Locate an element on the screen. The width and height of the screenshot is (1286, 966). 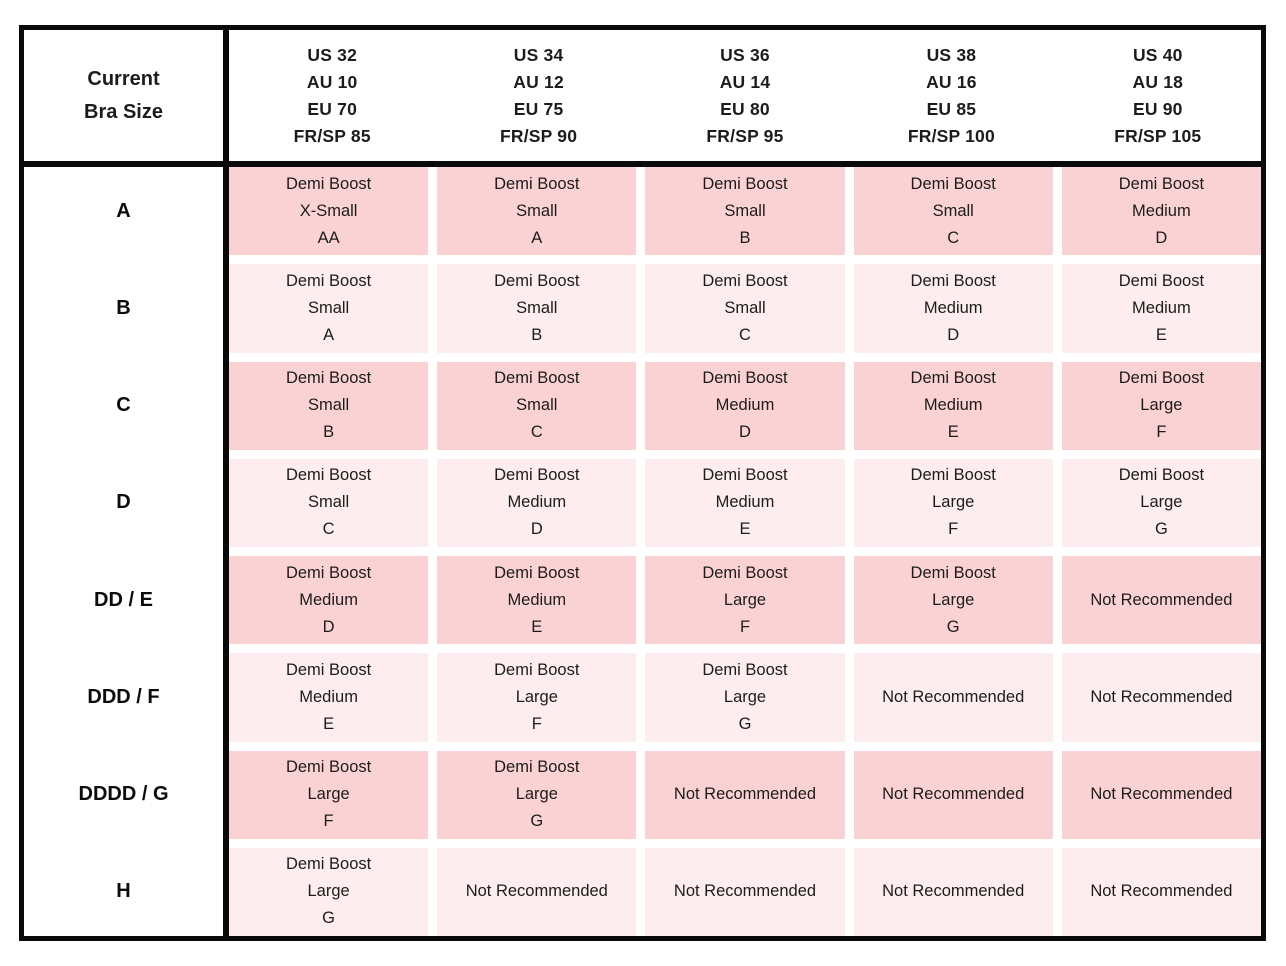
column-header-line: FR/SP 85 is located at coordinates (332, 135).